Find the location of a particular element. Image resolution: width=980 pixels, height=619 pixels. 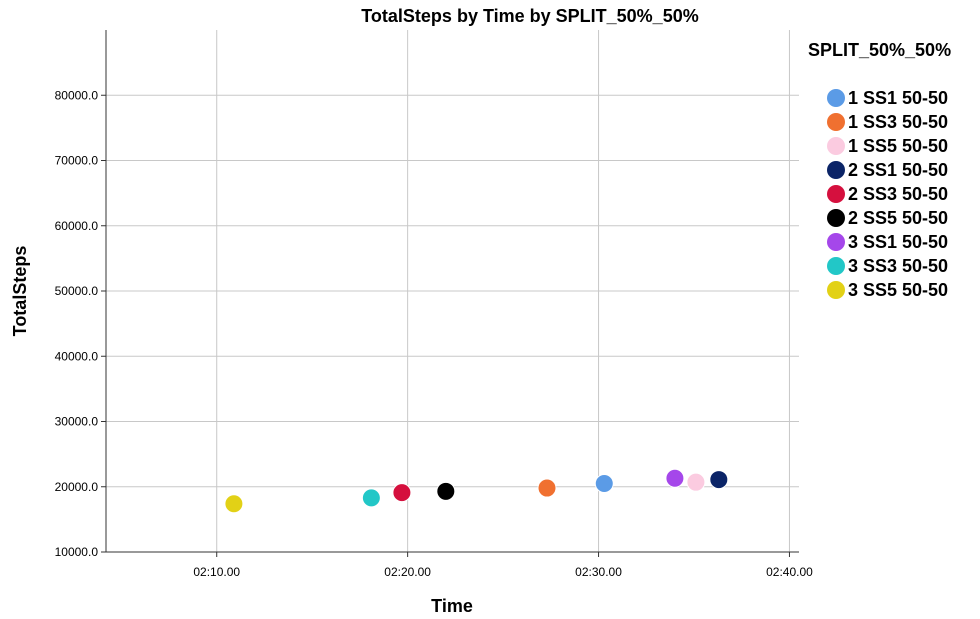

x-tick-label: 02:40.00 is located at coordinates (789, 572).